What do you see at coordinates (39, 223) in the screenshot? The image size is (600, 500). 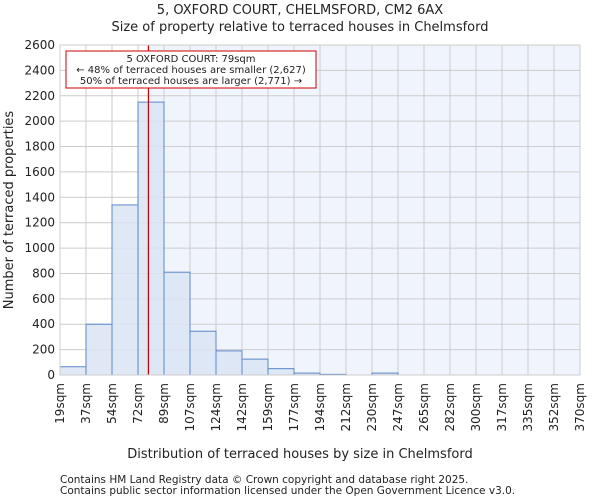 I see `y-tick-label: 1200` at bounding box center [39, 223].